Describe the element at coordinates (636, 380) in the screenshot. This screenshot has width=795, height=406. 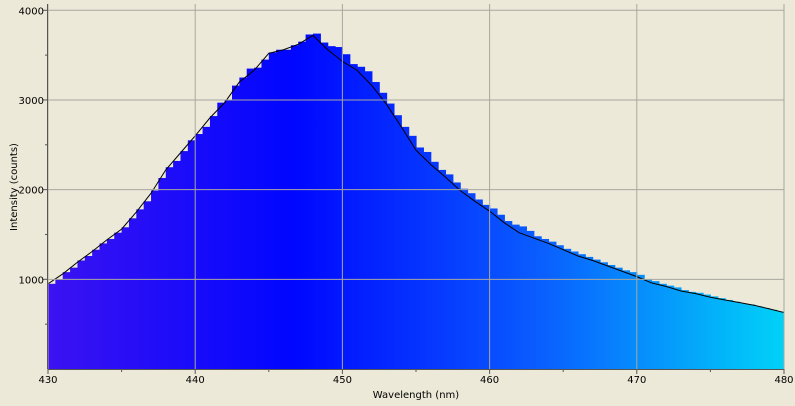
I see `x-tick-label: 470` at that location.